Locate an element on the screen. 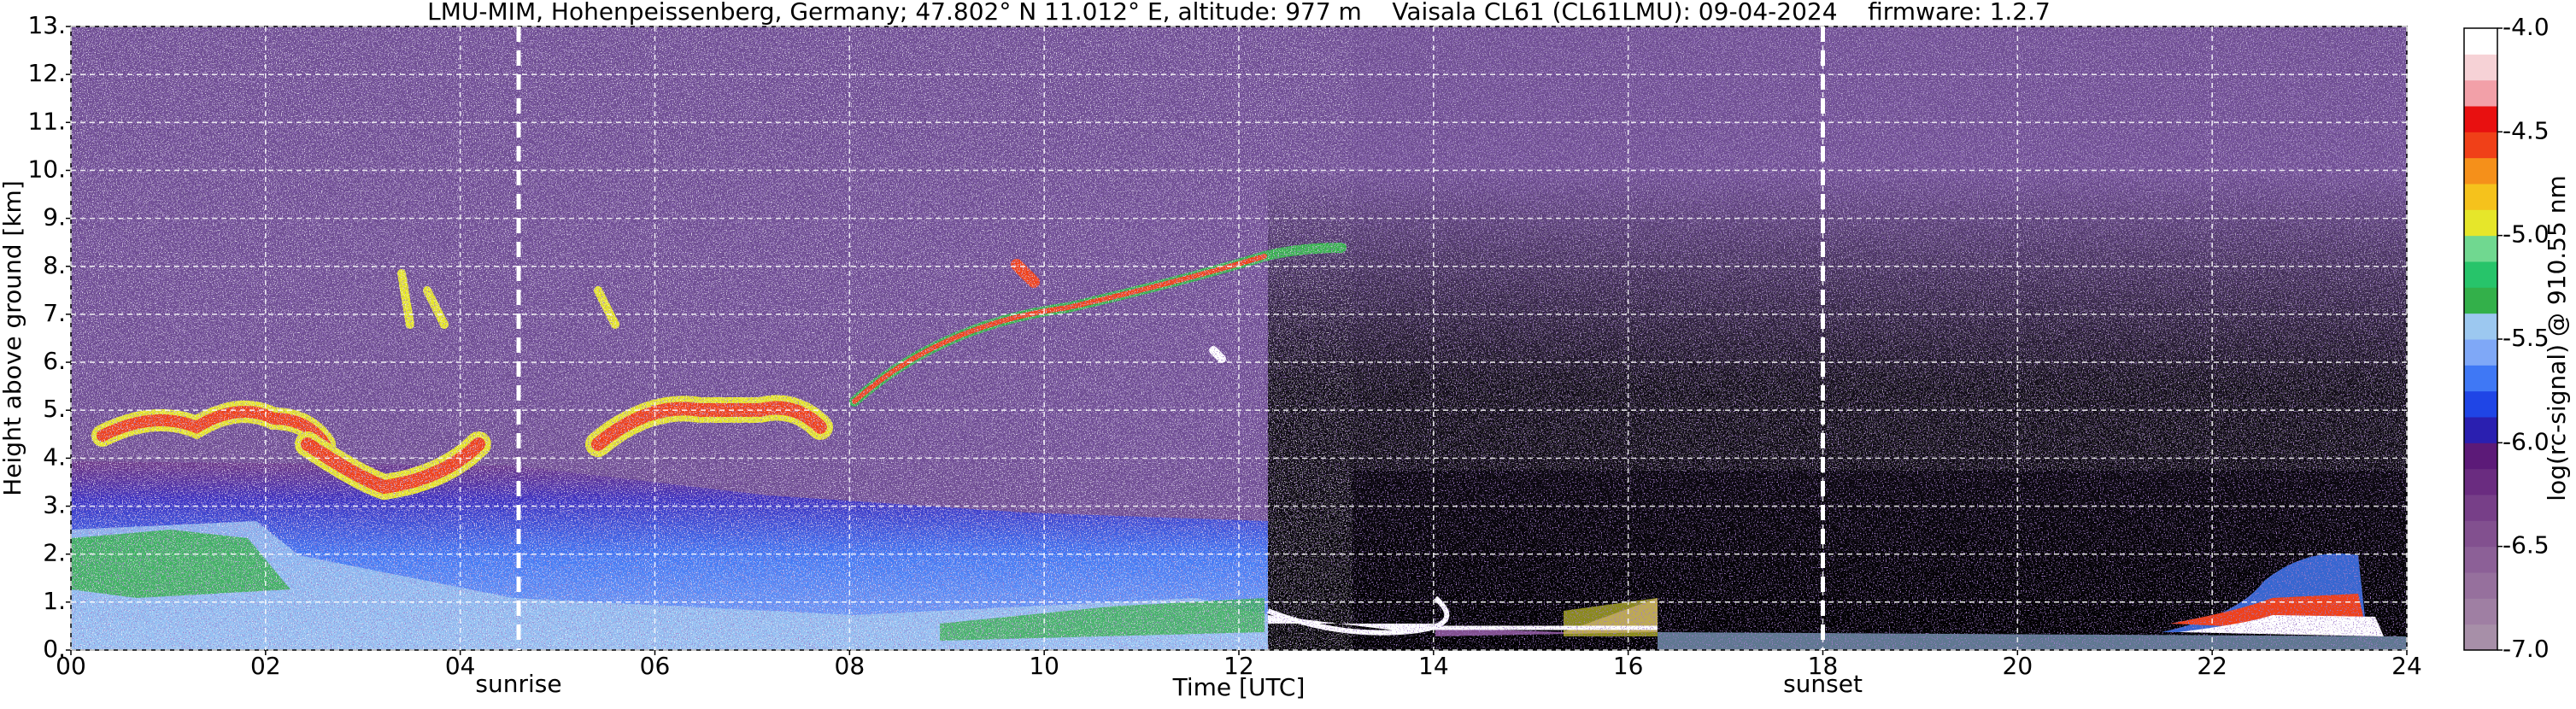  event-label: sunset is located at coordinates (1823, 684).